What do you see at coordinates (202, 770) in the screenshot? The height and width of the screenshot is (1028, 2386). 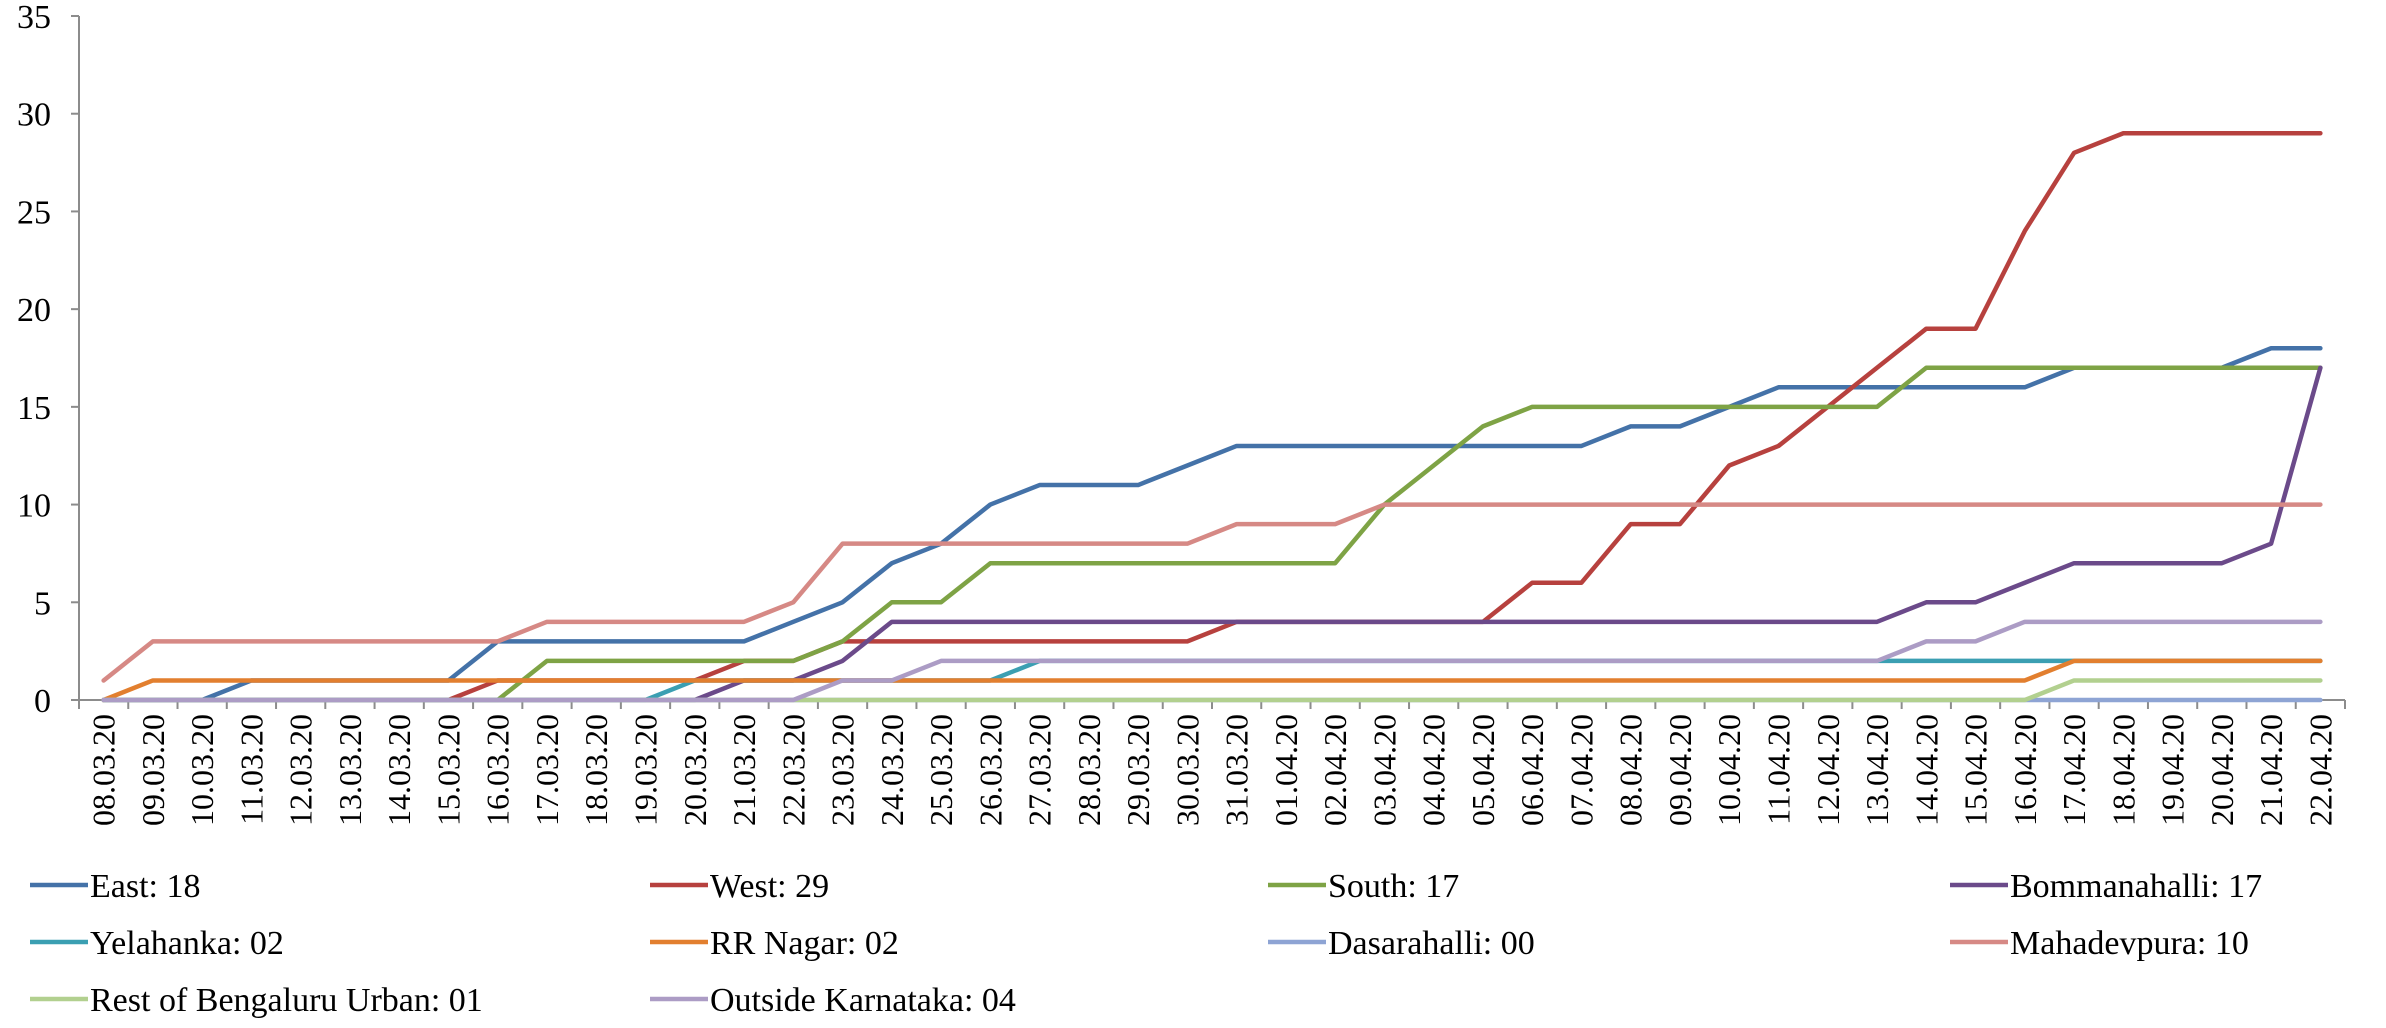 I see `x-tick-label: 10.03.20` at bounding box center [202, 770].